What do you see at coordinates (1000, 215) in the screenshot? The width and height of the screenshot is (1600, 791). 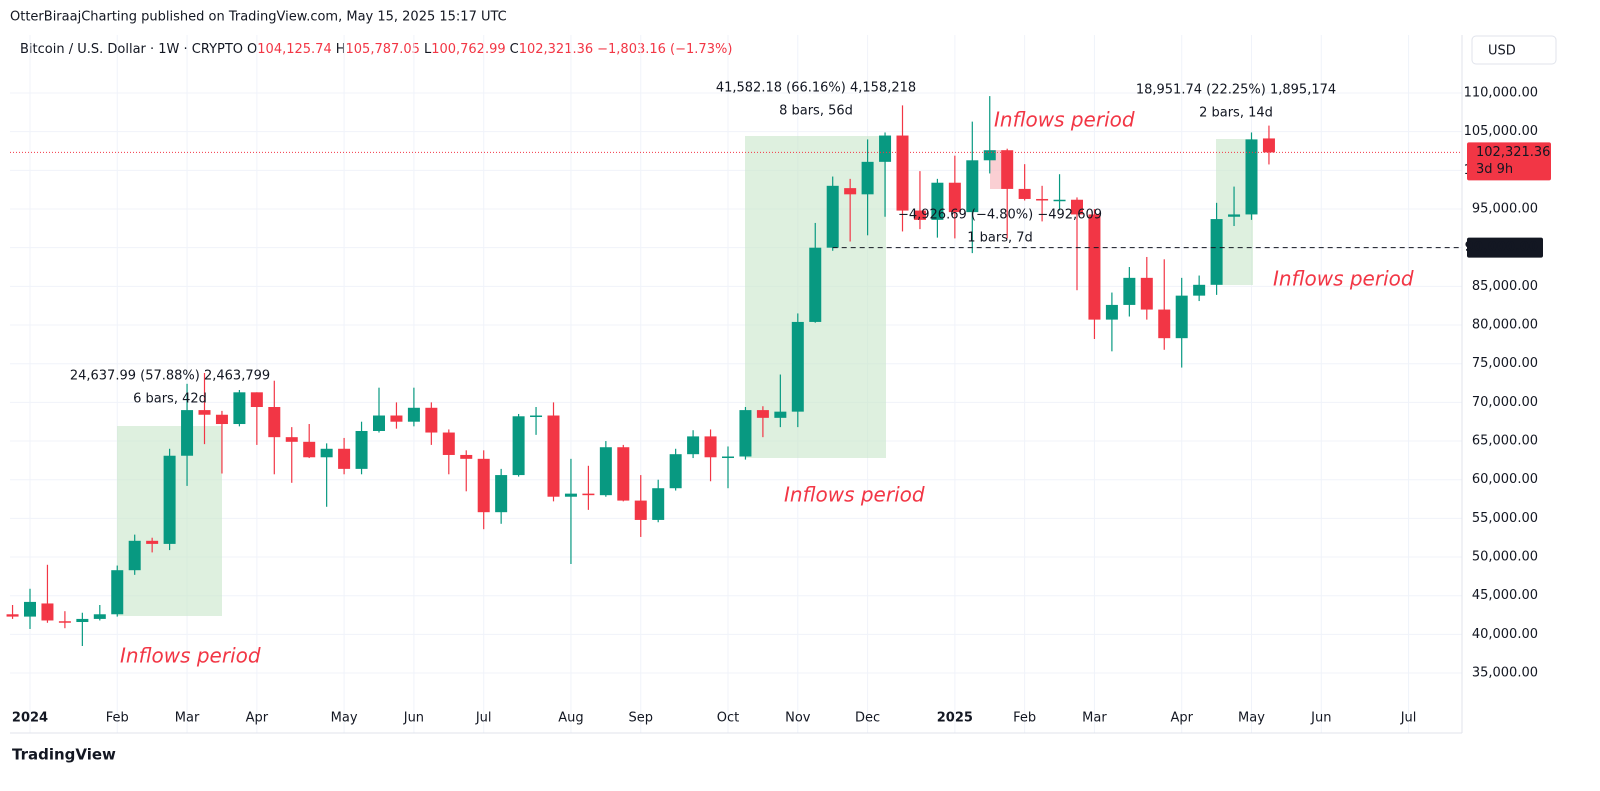 I see `measure-label: −4,926.69 (−4.80%) −492,609` at bounding box center [1000, 215].